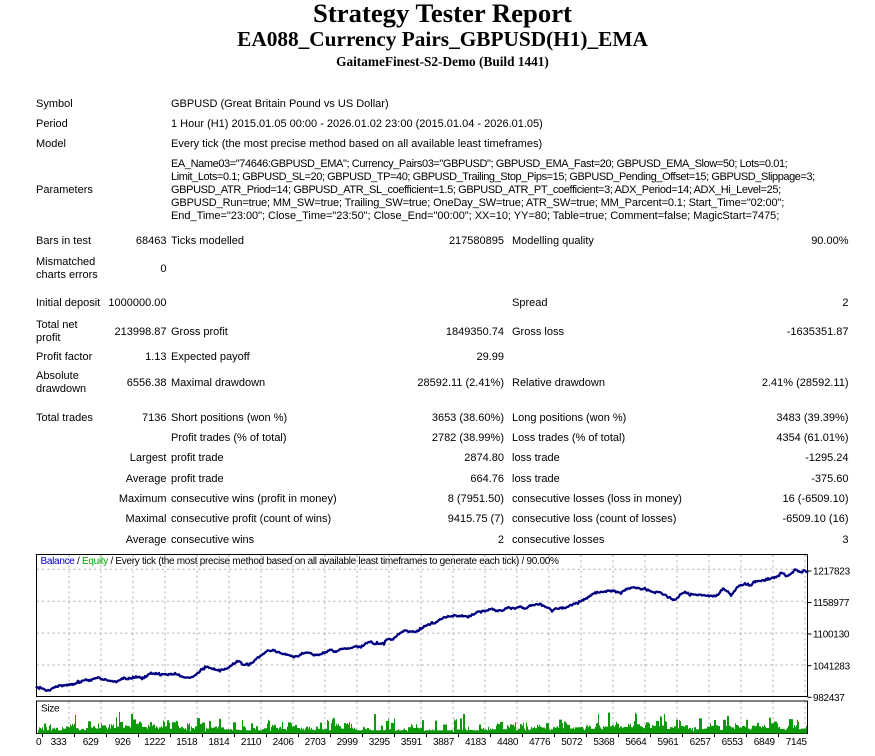 This screenshot has height=756, width=875. What do you see at coordinates (701, 742) in the screenshot?
I see `svg-text: 6257` at bounding box center [701, 742].